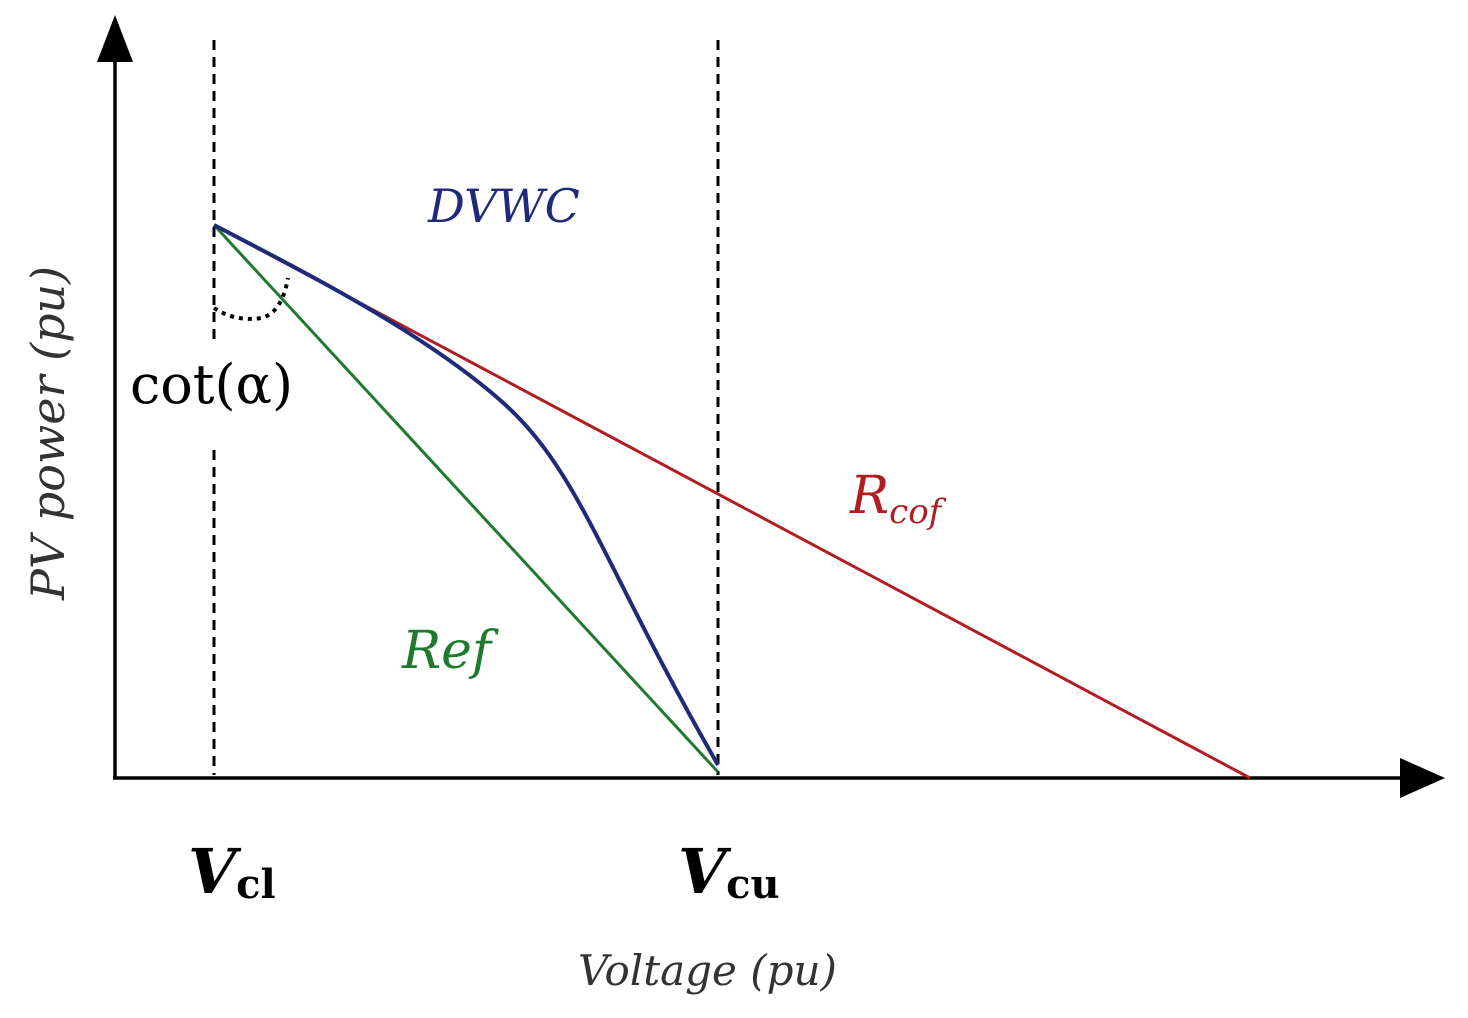 The width and height of the screenshot is (1468, 1018). I want to click on angle-label: cot(α), so click(211, 384).